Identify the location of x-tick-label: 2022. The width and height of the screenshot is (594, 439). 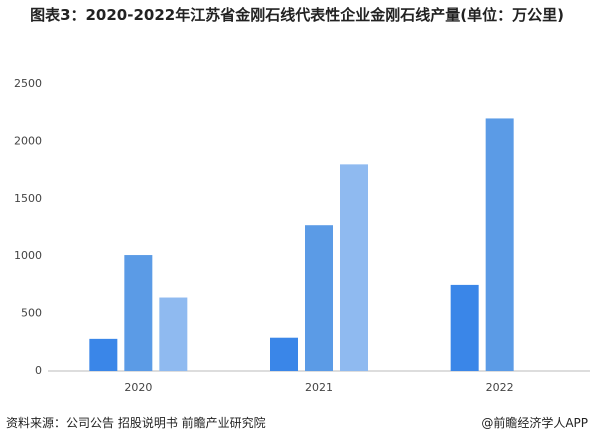
(500, 387).